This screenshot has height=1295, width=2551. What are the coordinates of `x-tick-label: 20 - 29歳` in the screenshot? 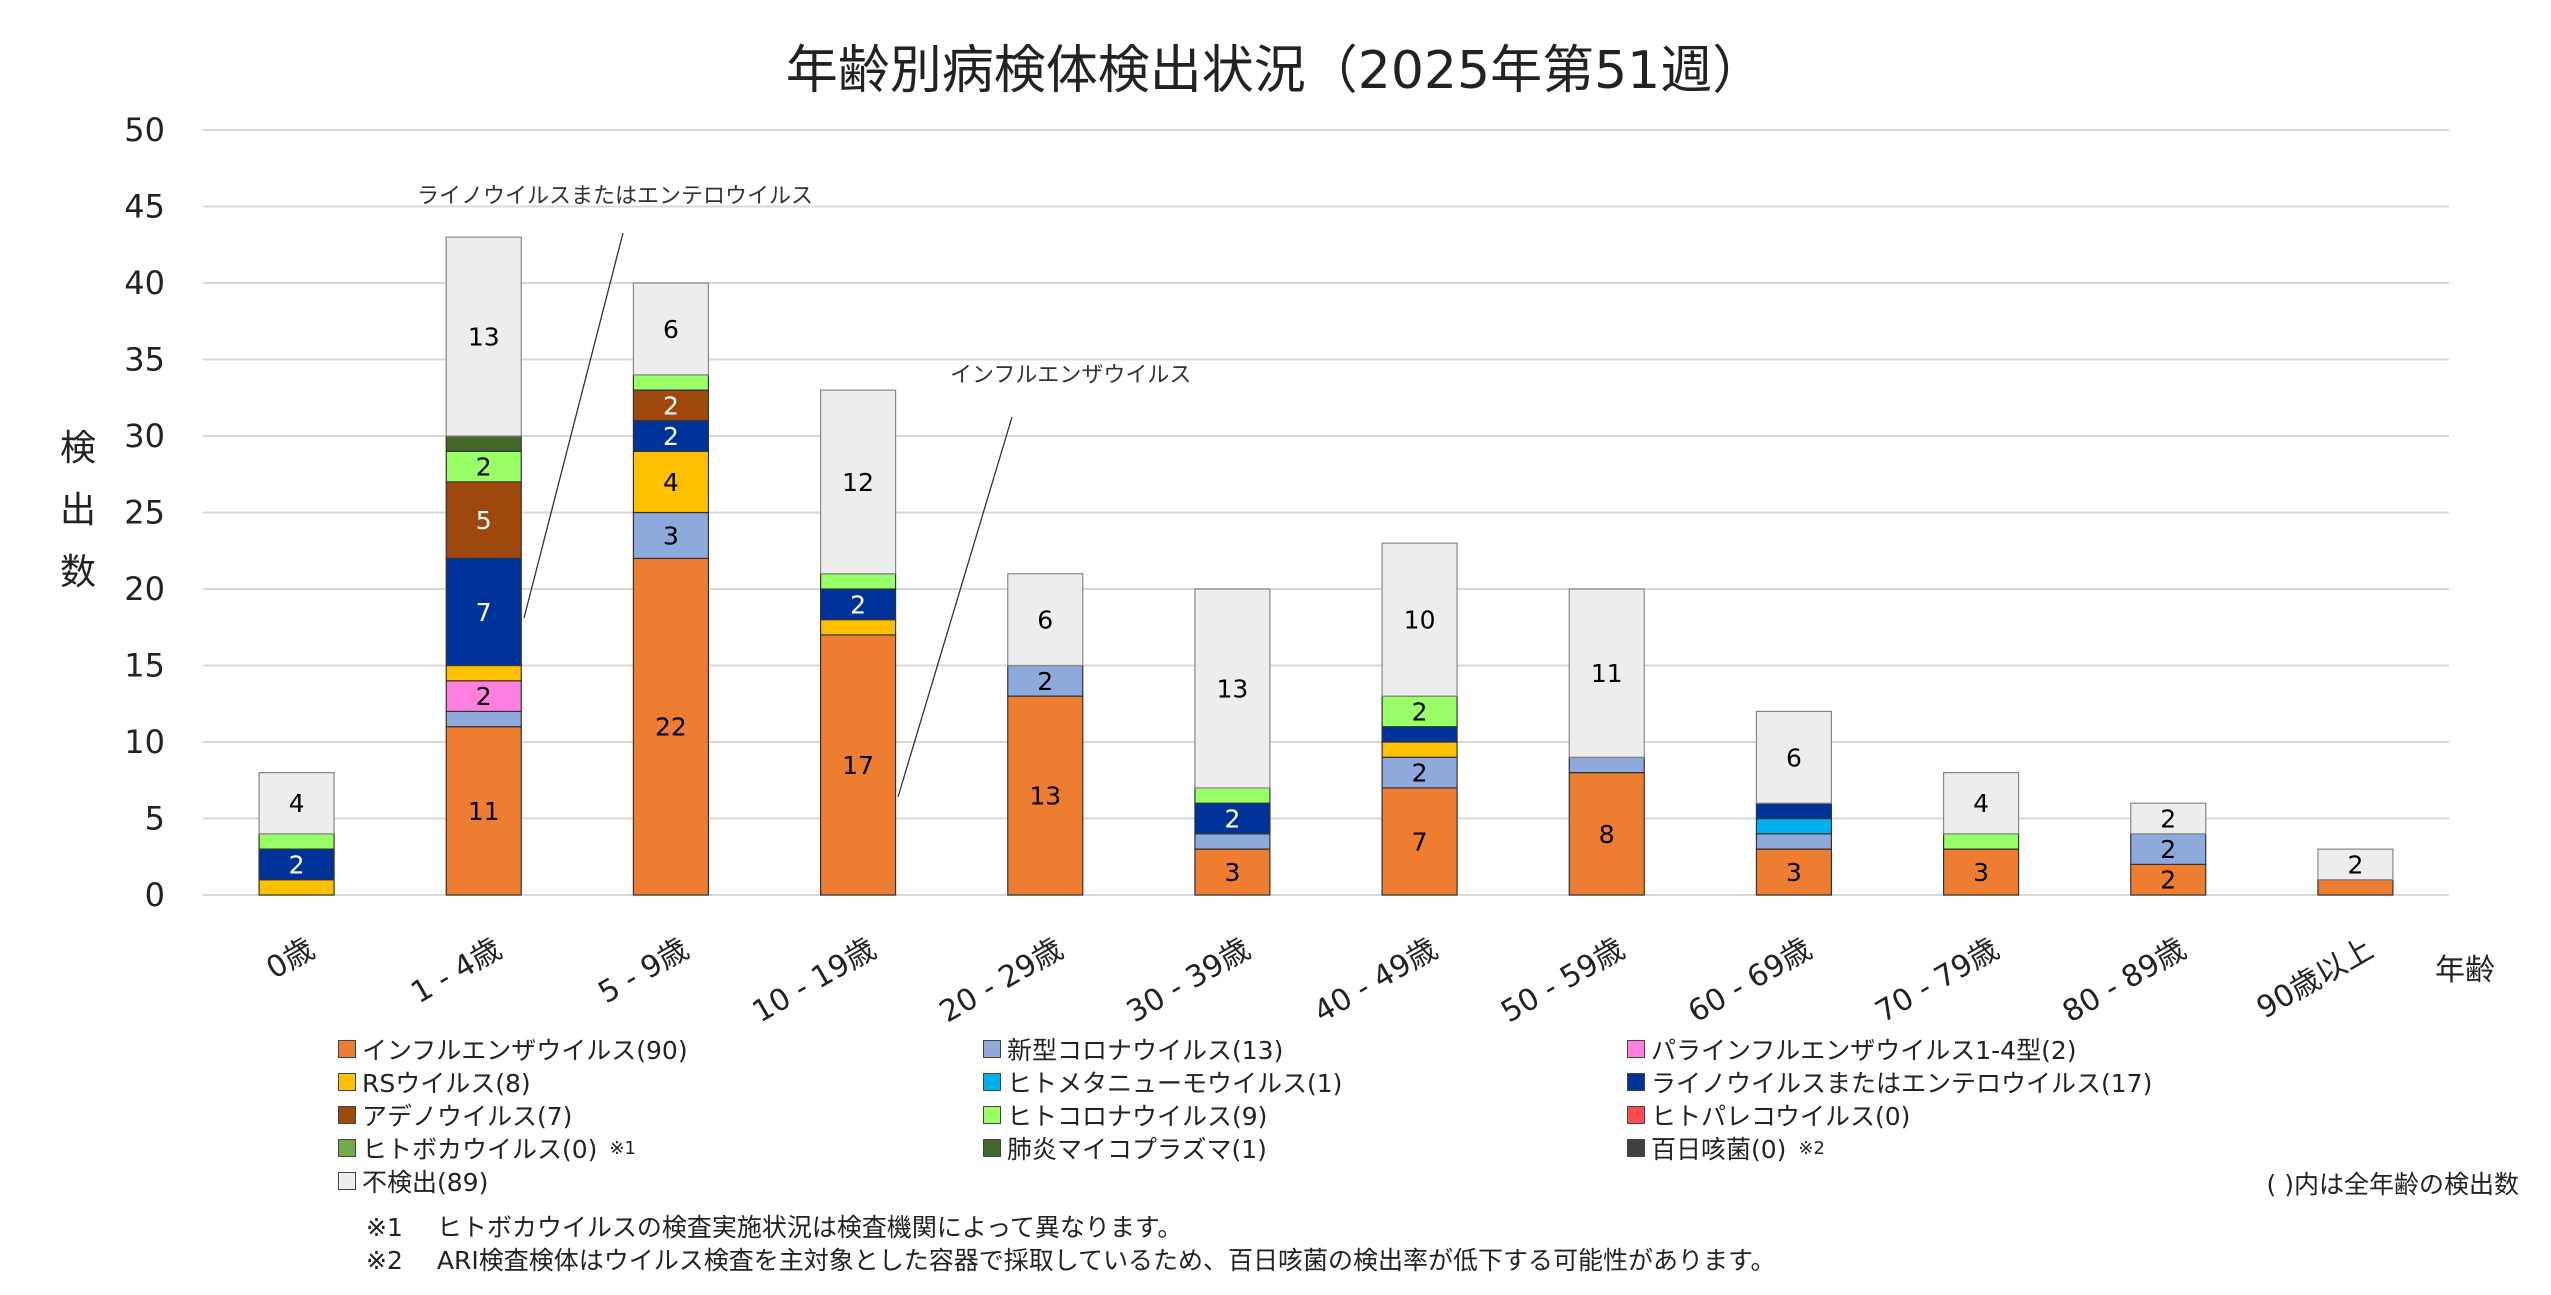 It's located at (1001, 981).